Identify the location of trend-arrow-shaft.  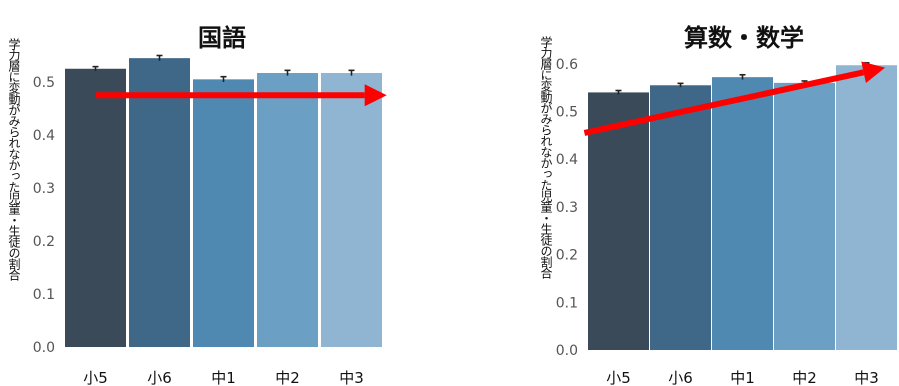
(724, 102).